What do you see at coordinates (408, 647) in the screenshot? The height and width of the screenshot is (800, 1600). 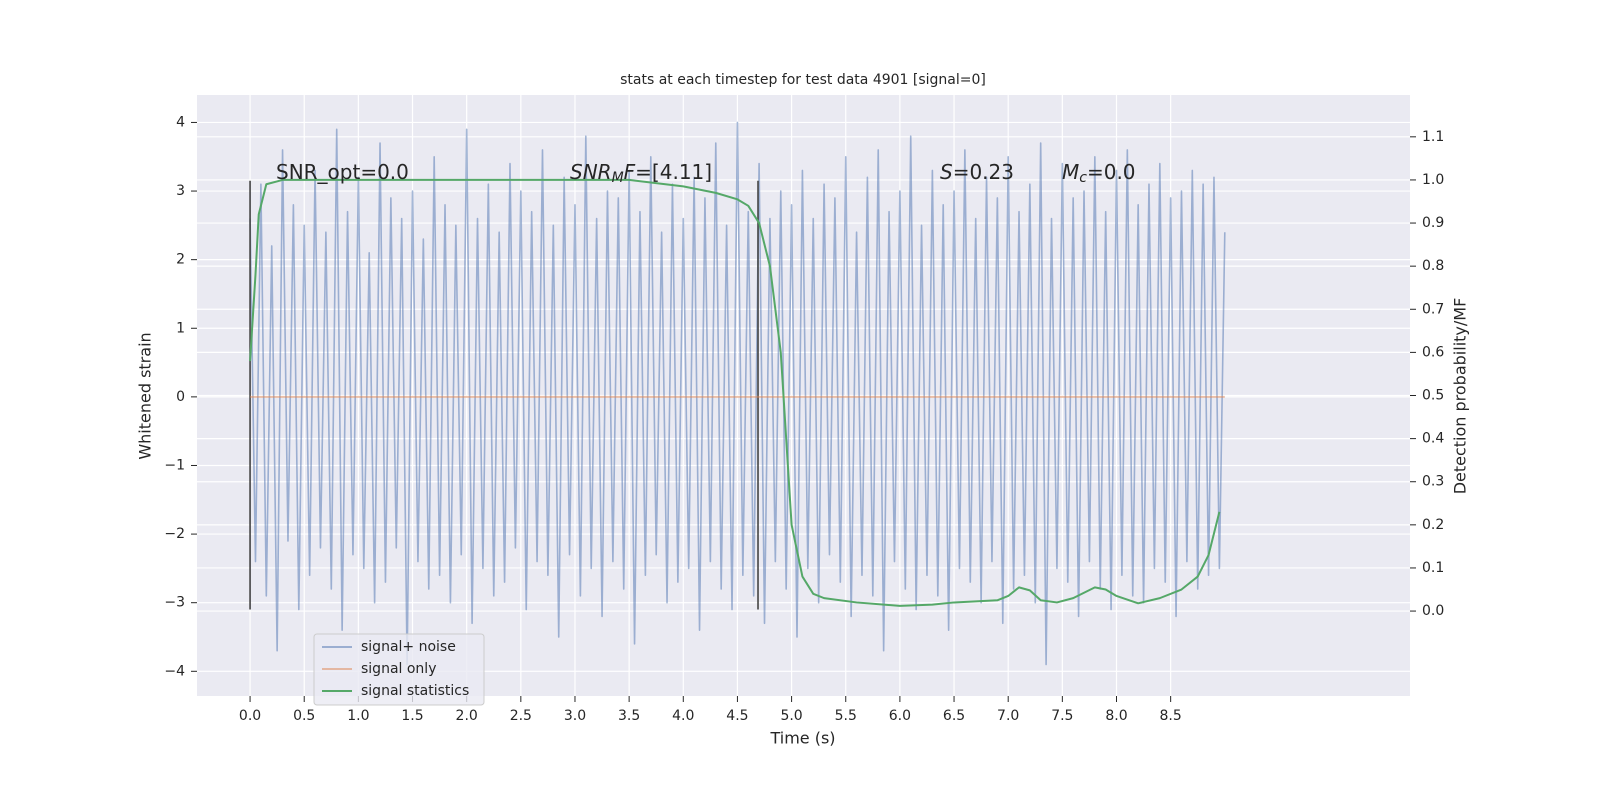 I see `legend-label: signal+ noise` at bounding box center [408, 647].